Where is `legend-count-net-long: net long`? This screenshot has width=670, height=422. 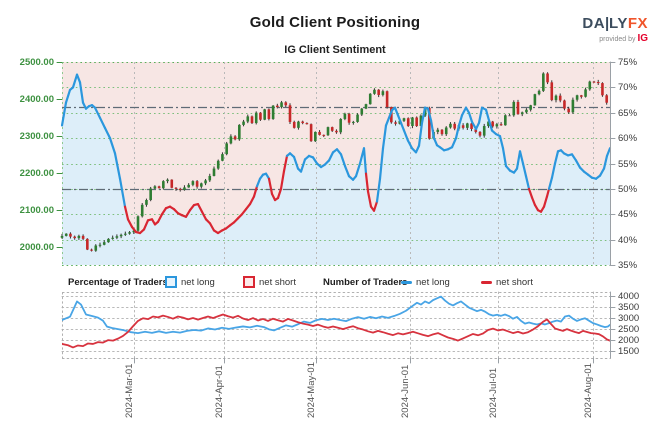 legend-count-net-long: net long is located at coordinates (425, 282).